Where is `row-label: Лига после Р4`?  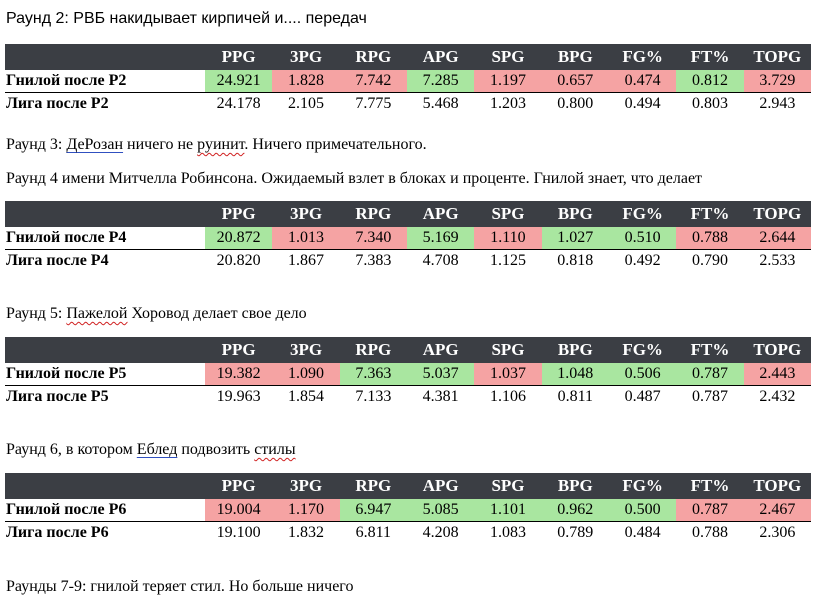
row-label: Лига после Р4 is located at coordinates (57, 260).